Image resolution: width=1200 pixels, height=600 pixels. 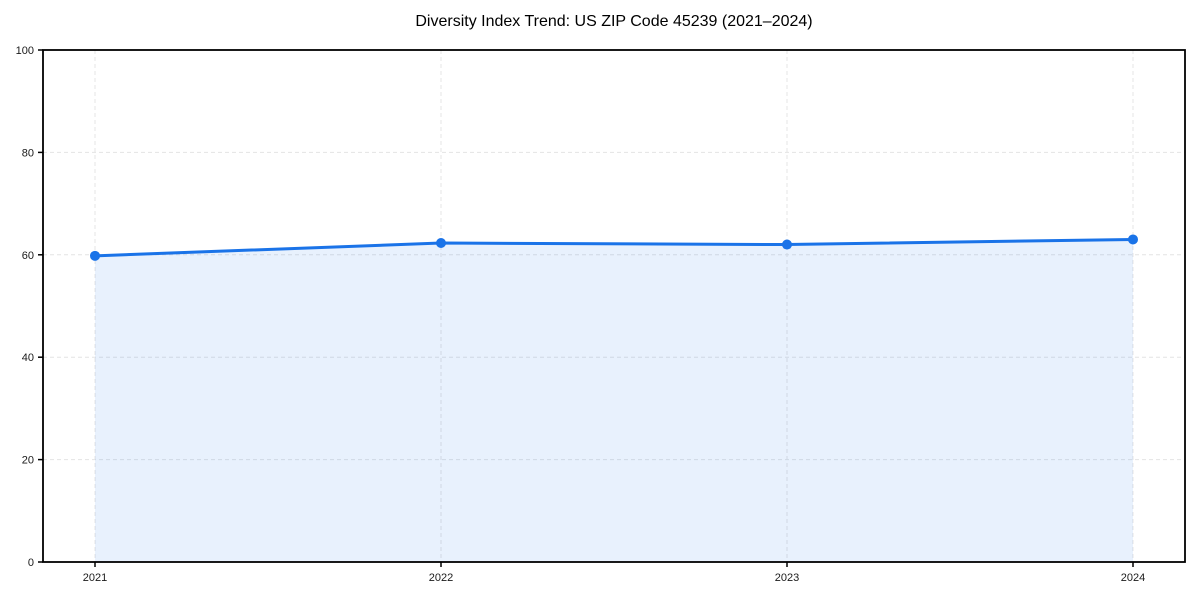 I want to click on y-tick-label-40: 40, so click(x=28, y=358).